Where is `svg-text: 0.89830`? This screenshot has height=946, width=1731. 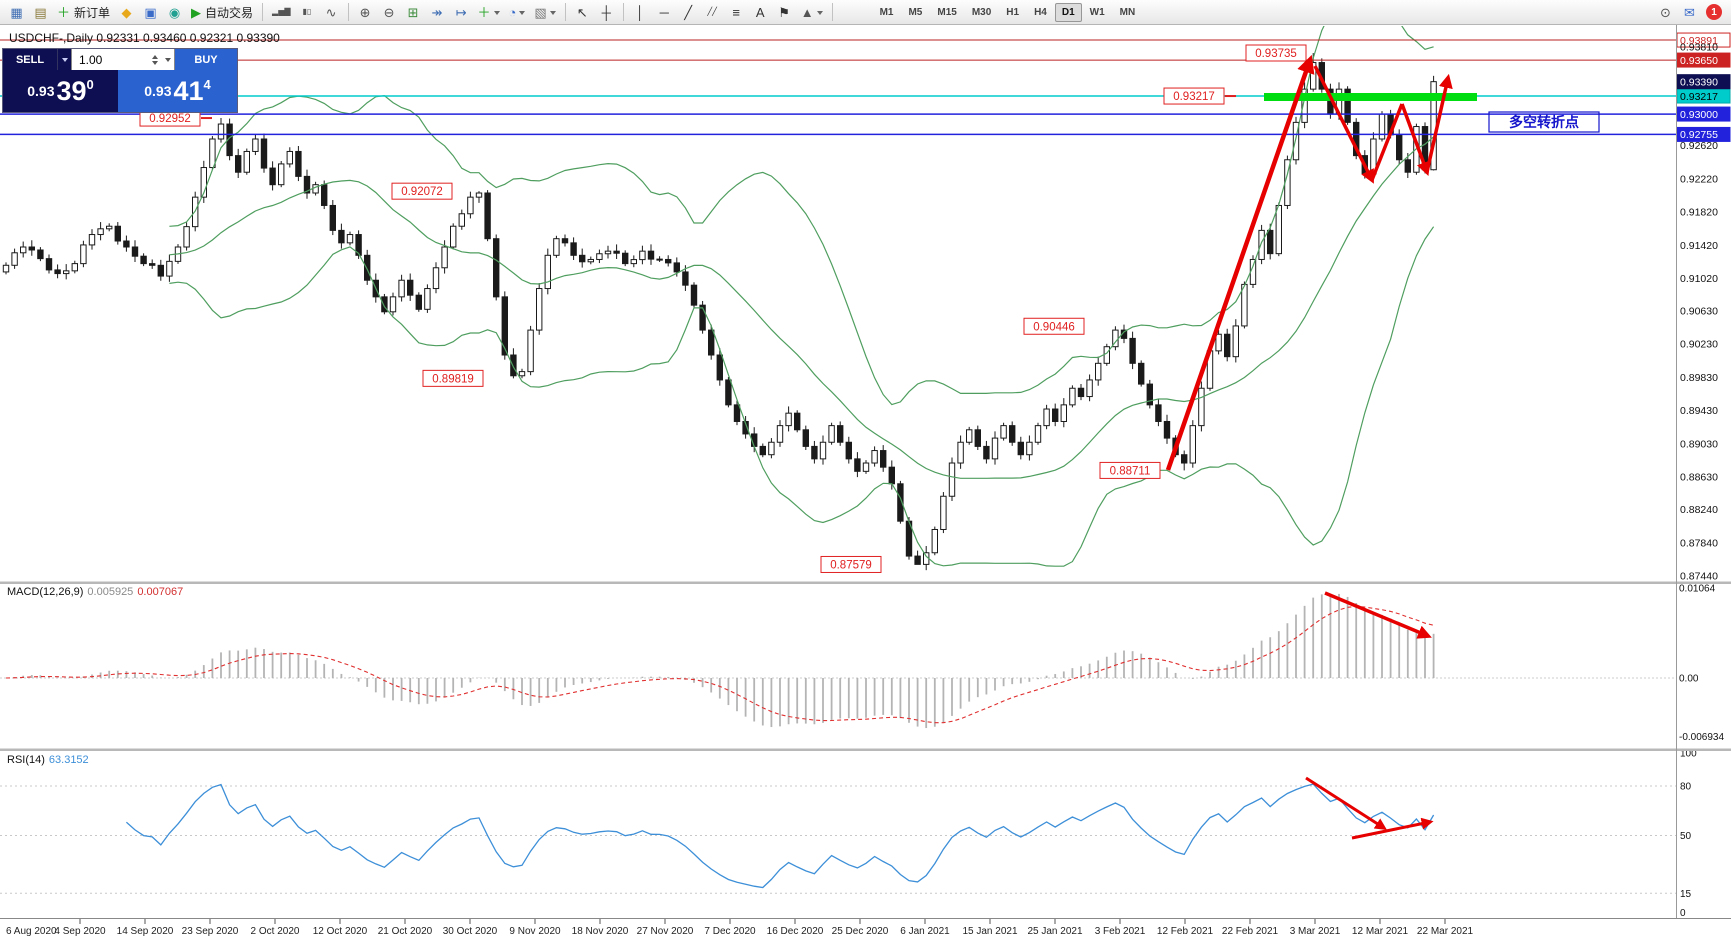 svg-text: 0.89830 is located at coordinates (1699, 378).